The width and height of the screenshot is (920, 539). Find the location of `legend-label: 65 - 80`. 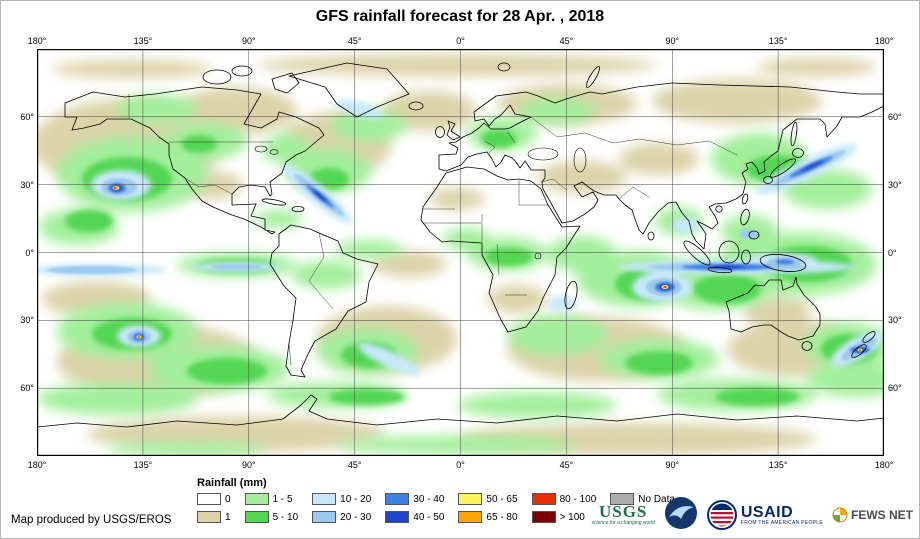

legend-label: 65 - 80 is located at coordinates (502, 517).